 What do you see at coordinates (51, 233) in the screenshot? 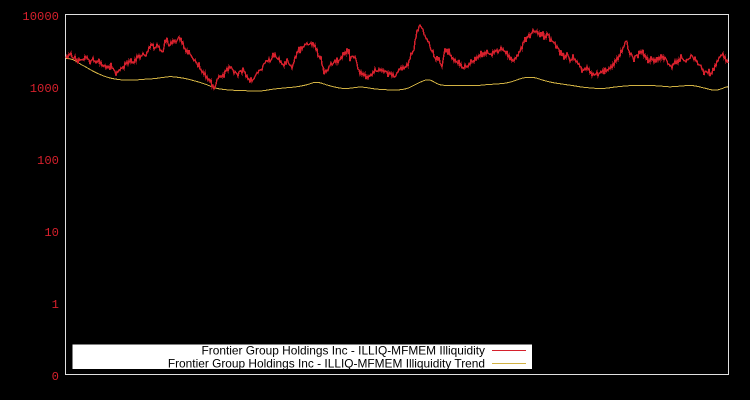
I see `svg-text: 10` at bounding box center [51, 233].